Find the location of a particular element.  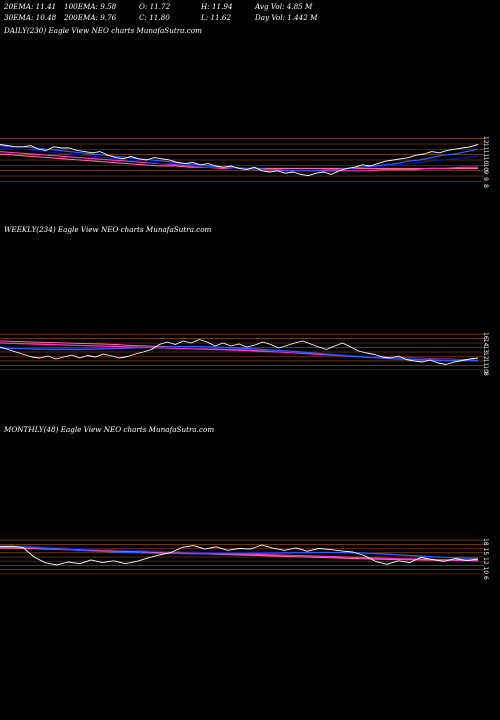

stat-30ema: 30EMA: 10.48 is located at coordinates (30, 17).